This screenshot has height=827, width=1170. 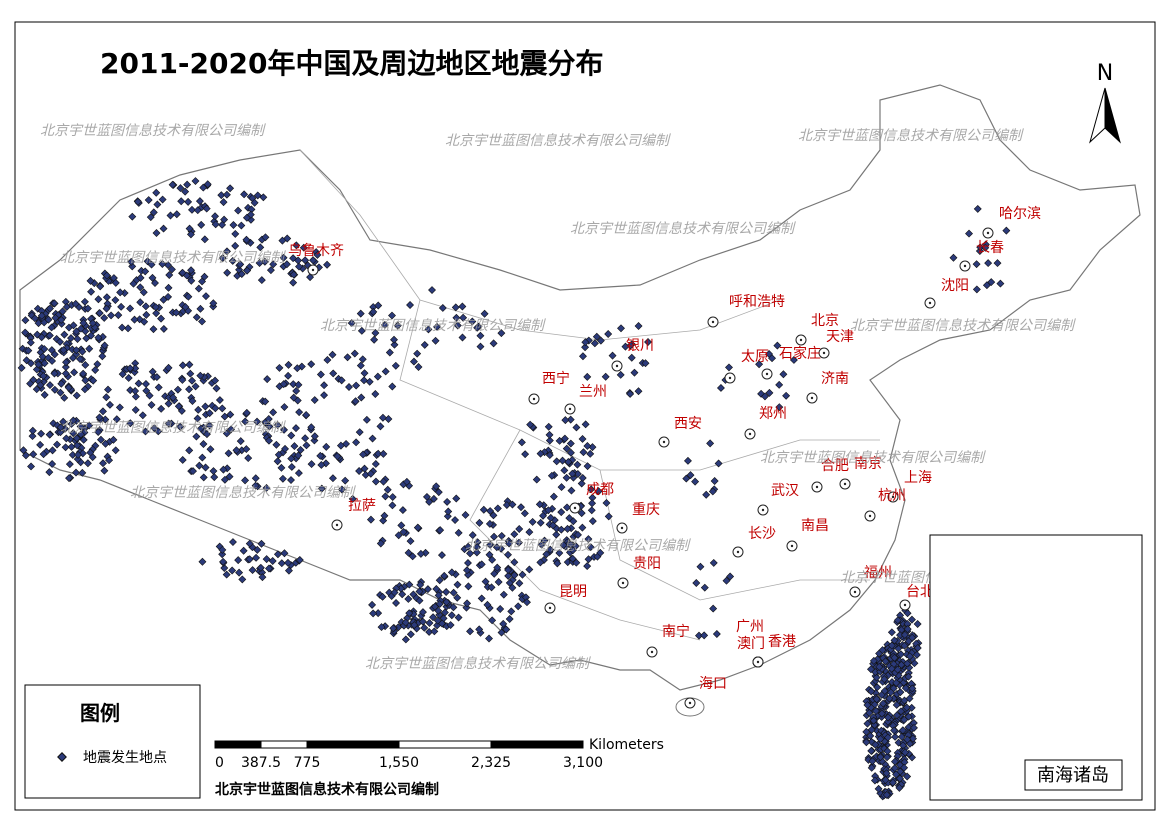 I want to click on city-label: 郑州, so click(x=773, y=414).